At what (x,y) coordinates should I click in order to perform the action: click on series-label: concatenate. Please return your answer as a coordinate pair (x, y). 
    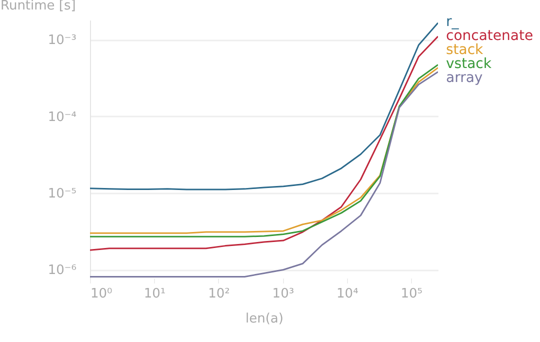
    Looking at the image, I should click on (490, 36).